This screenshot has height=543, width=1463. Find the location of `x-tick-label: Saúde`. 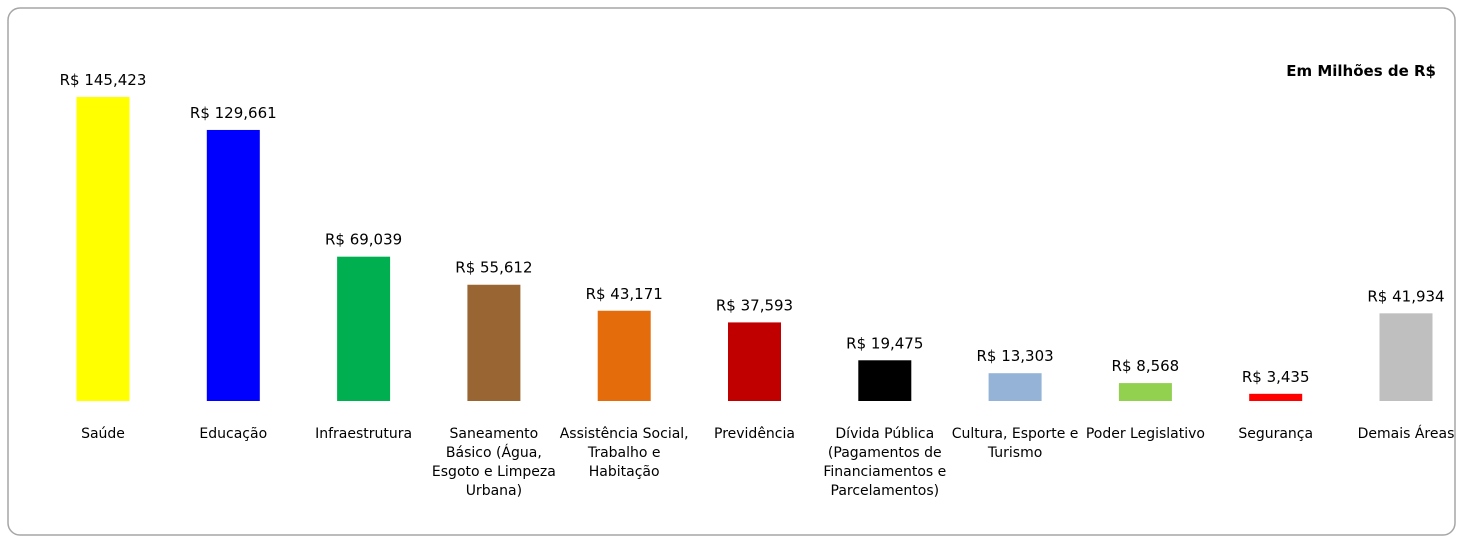

x-tick-label: Saúde is located at coordinates (103, 434).